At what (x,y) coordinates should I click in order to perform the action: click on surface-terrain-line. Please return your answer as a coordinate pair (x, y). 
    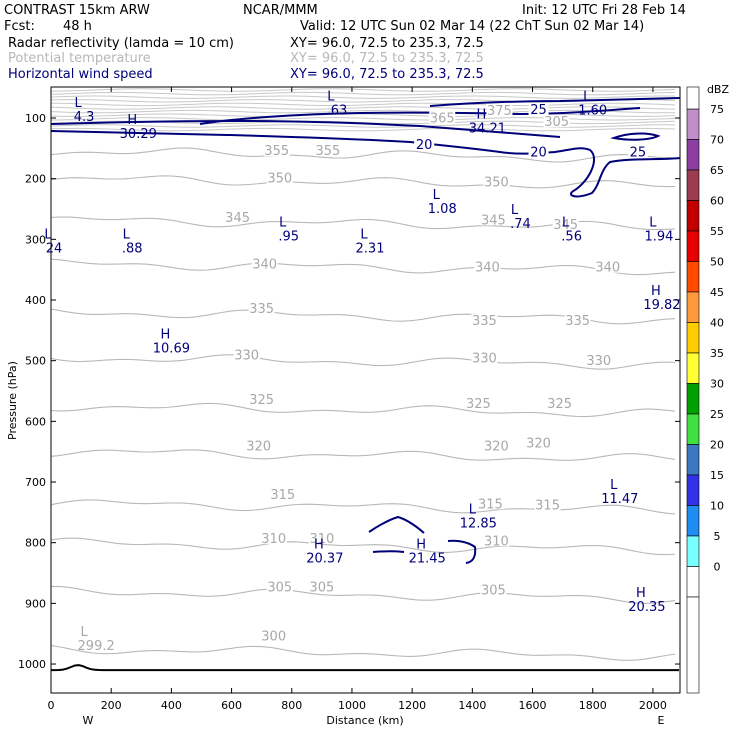
    Looking at the image, I should click on (365, 668).